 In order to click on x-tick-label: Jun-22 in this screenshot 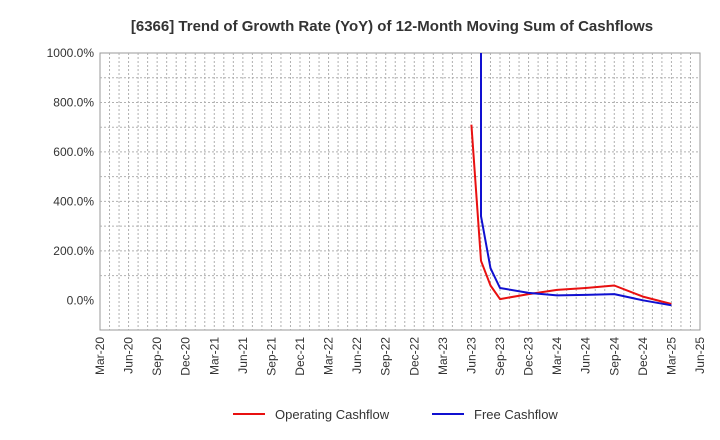, I will do `click(357, 355)`.